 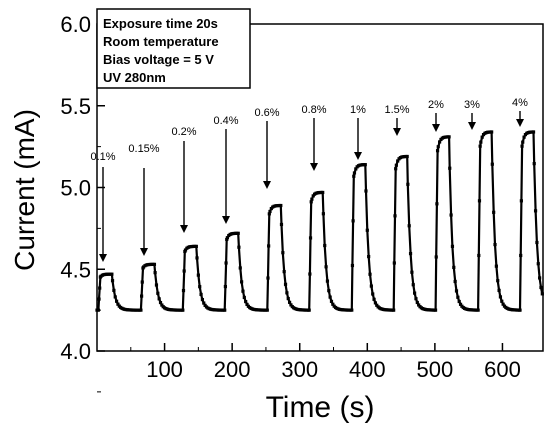 I want to click on y-tick-label: 5.5, so click(x=75, y=106).